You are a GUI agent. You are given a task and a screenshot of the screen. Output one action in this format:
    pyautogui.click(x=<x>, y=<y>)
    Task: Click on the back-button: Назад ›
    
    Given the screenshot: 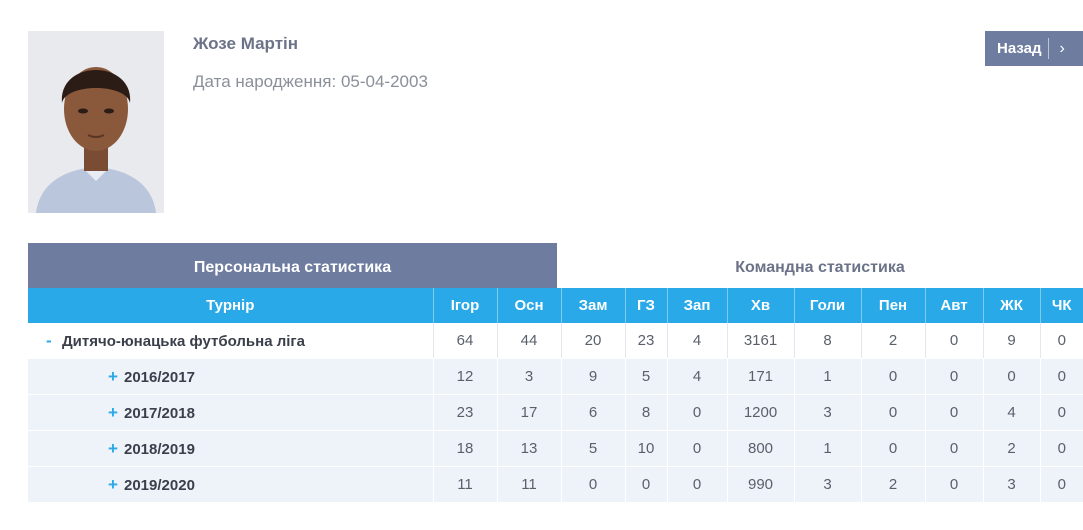 What is the action you would take?
    pyautogui.click(x=1034, y=48)
    